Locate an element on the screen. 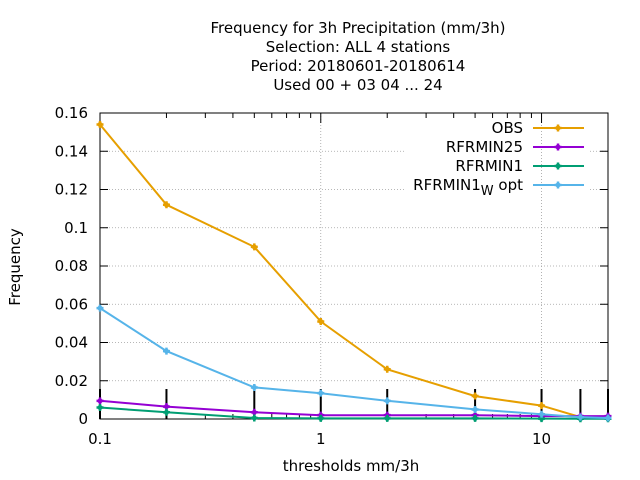 This screenshot has height=480, width=640. y-tick-label: 0.04 is located at coordinates (71, 343).